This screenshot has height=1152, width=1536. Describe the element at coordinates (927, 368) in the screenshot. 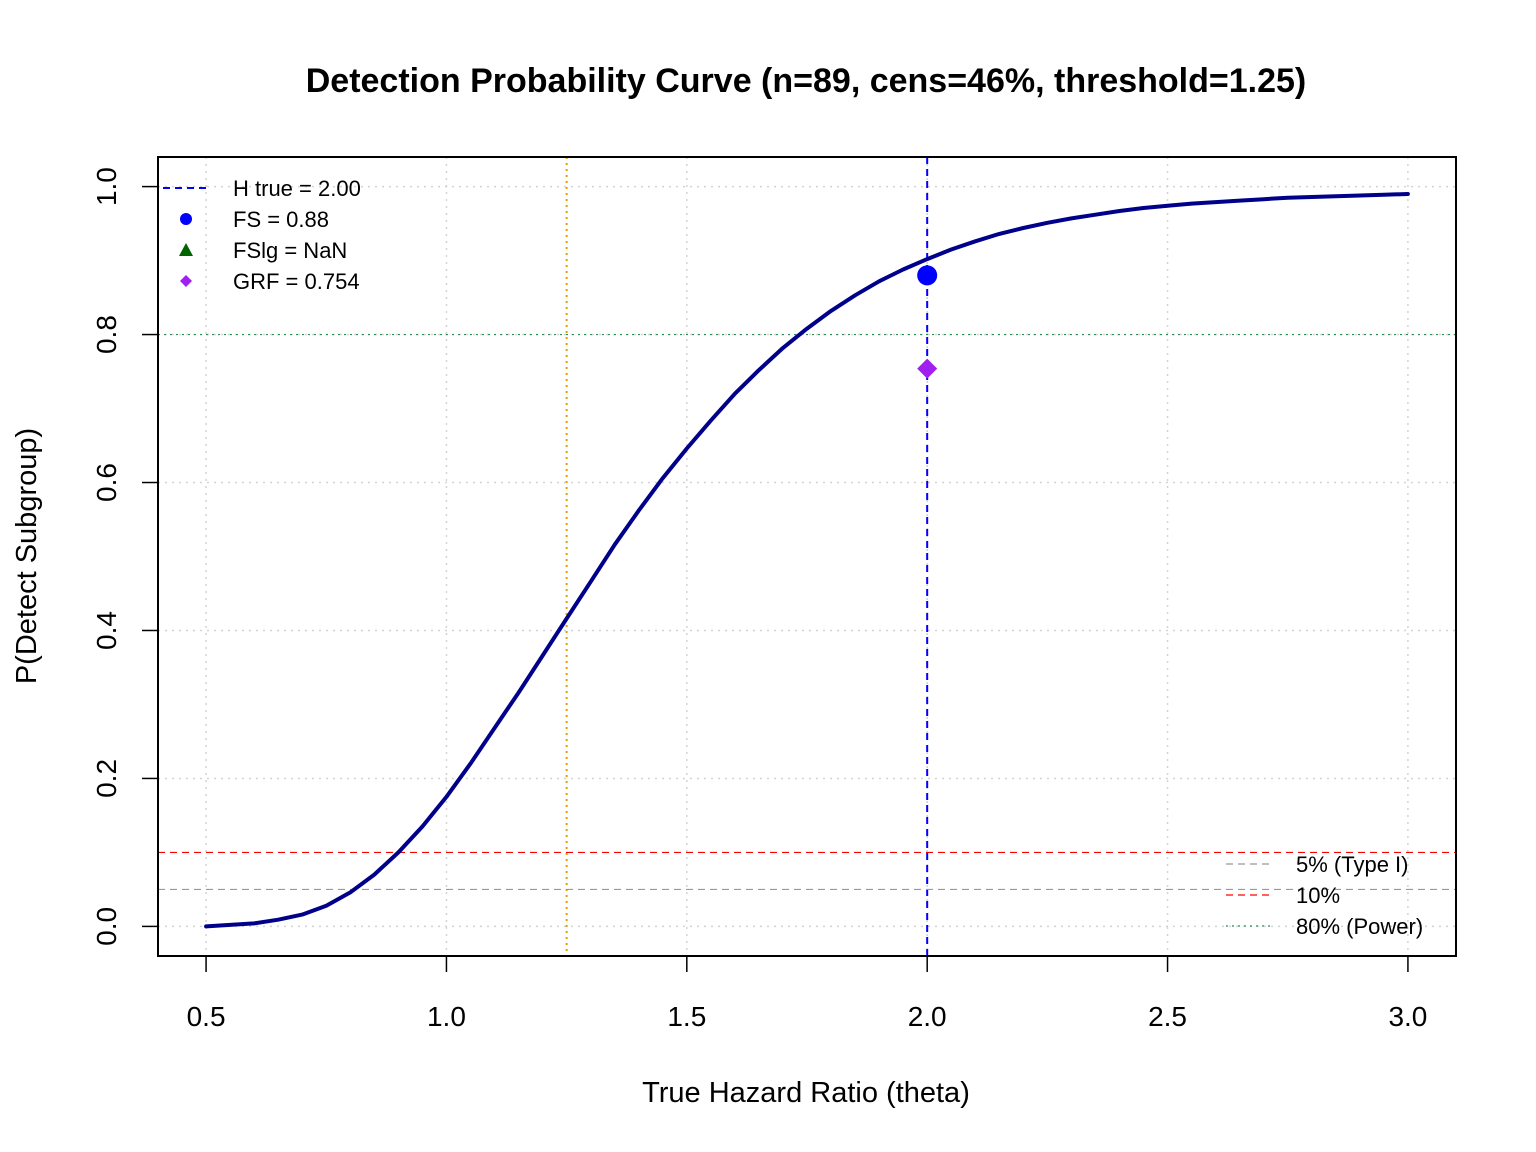

I see `point-grf` at that location.